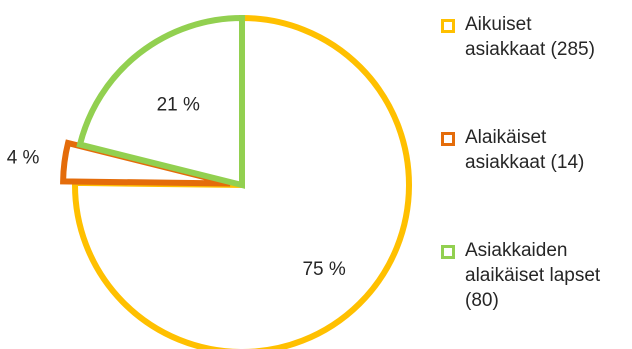 Image resolution: width=632 pixels, height=349 pixels. I want to click on legend-swatch-minor-clients, so click(448, 139).